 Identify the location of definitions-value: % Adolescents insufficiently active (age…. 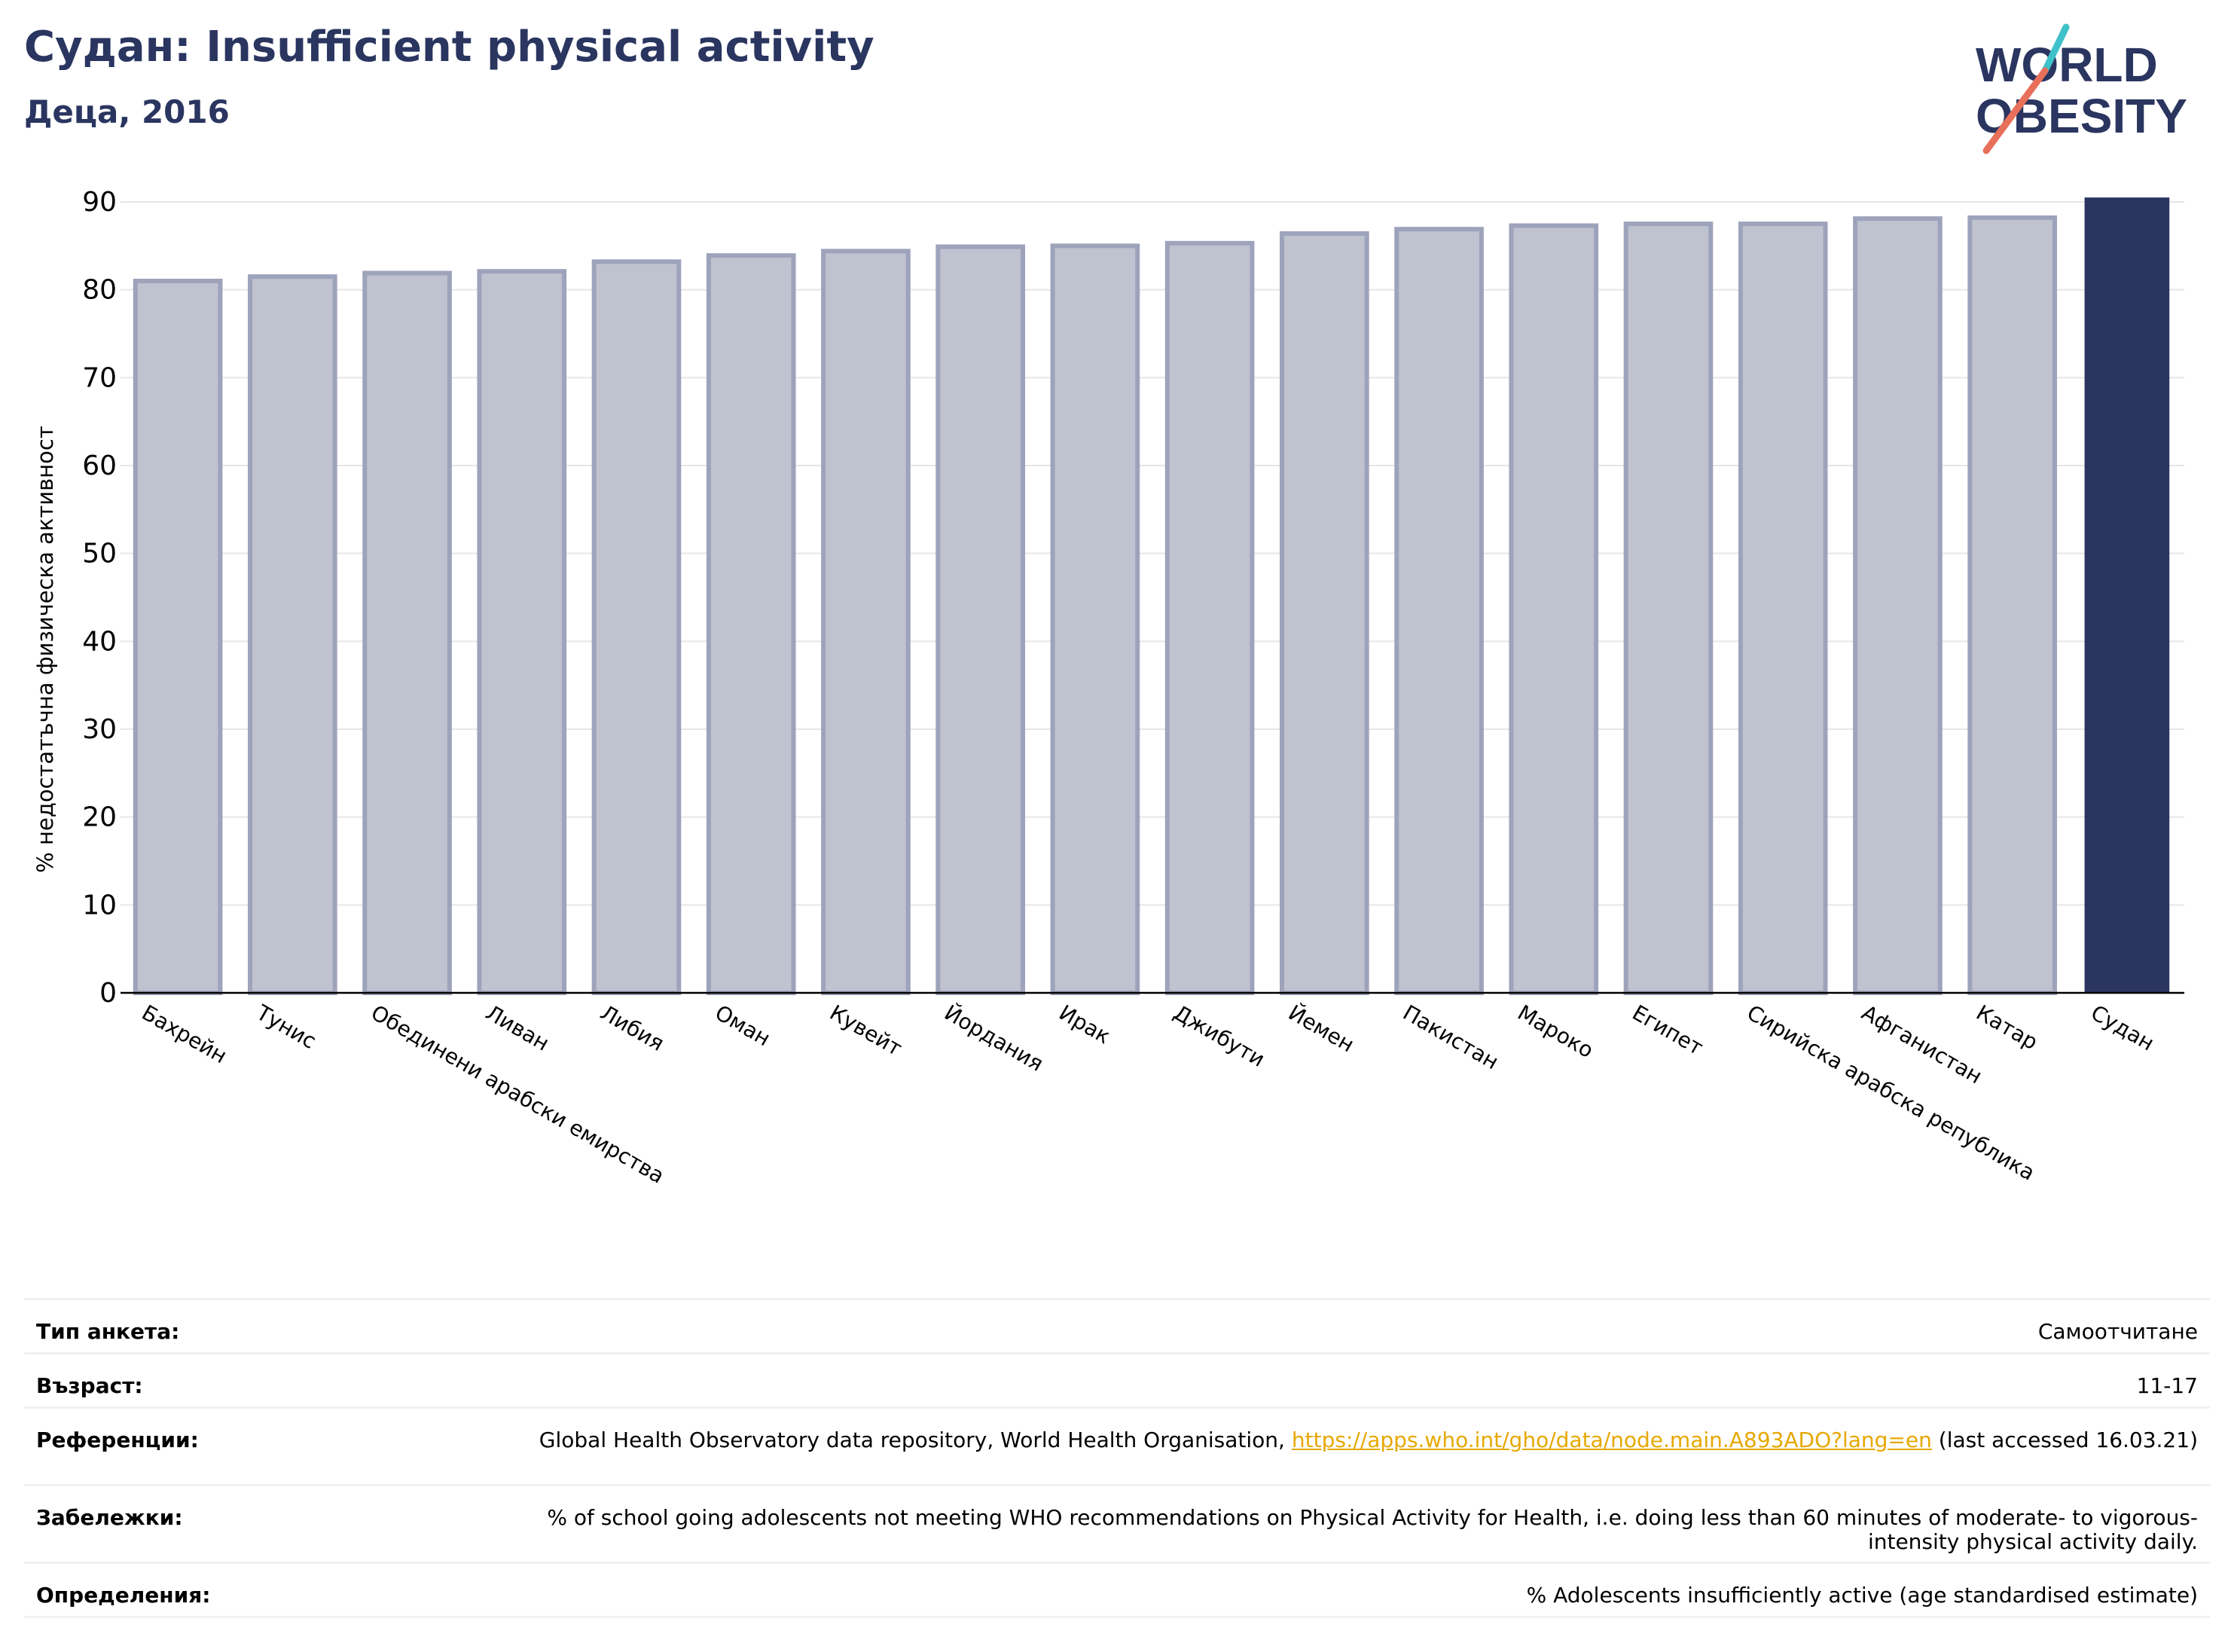
(1862, 1595).